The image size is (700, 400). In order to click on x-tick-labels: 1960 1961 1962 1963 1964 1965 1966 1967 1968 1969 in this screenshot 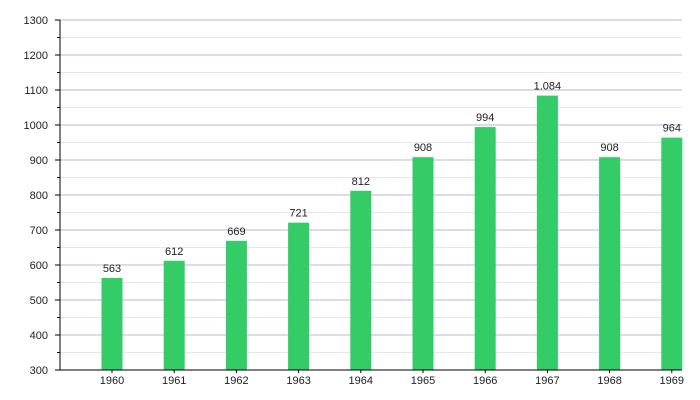, I will do `click(392, 381)`.